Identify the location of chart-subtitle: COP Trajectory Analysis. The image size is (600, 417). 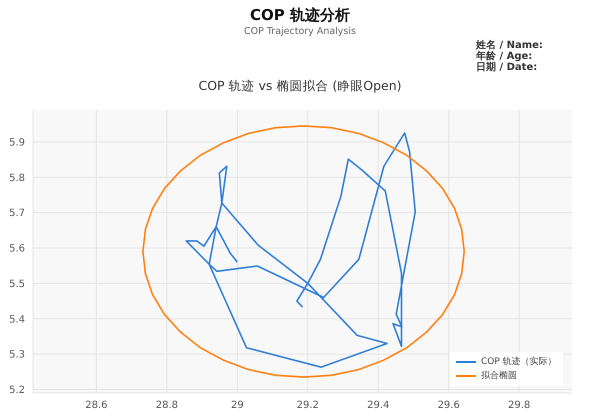
(300, 31).